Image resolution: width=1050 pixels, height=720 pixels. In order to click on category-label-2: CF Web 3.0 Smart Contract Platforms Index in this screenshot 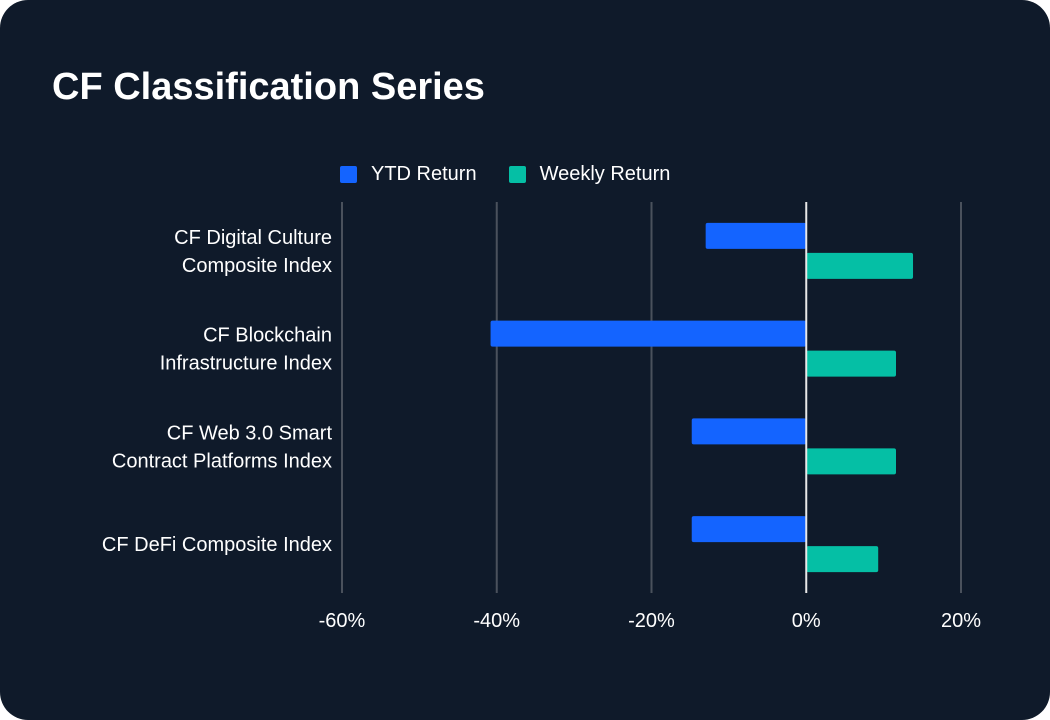, I will do `click(222, 447)`.